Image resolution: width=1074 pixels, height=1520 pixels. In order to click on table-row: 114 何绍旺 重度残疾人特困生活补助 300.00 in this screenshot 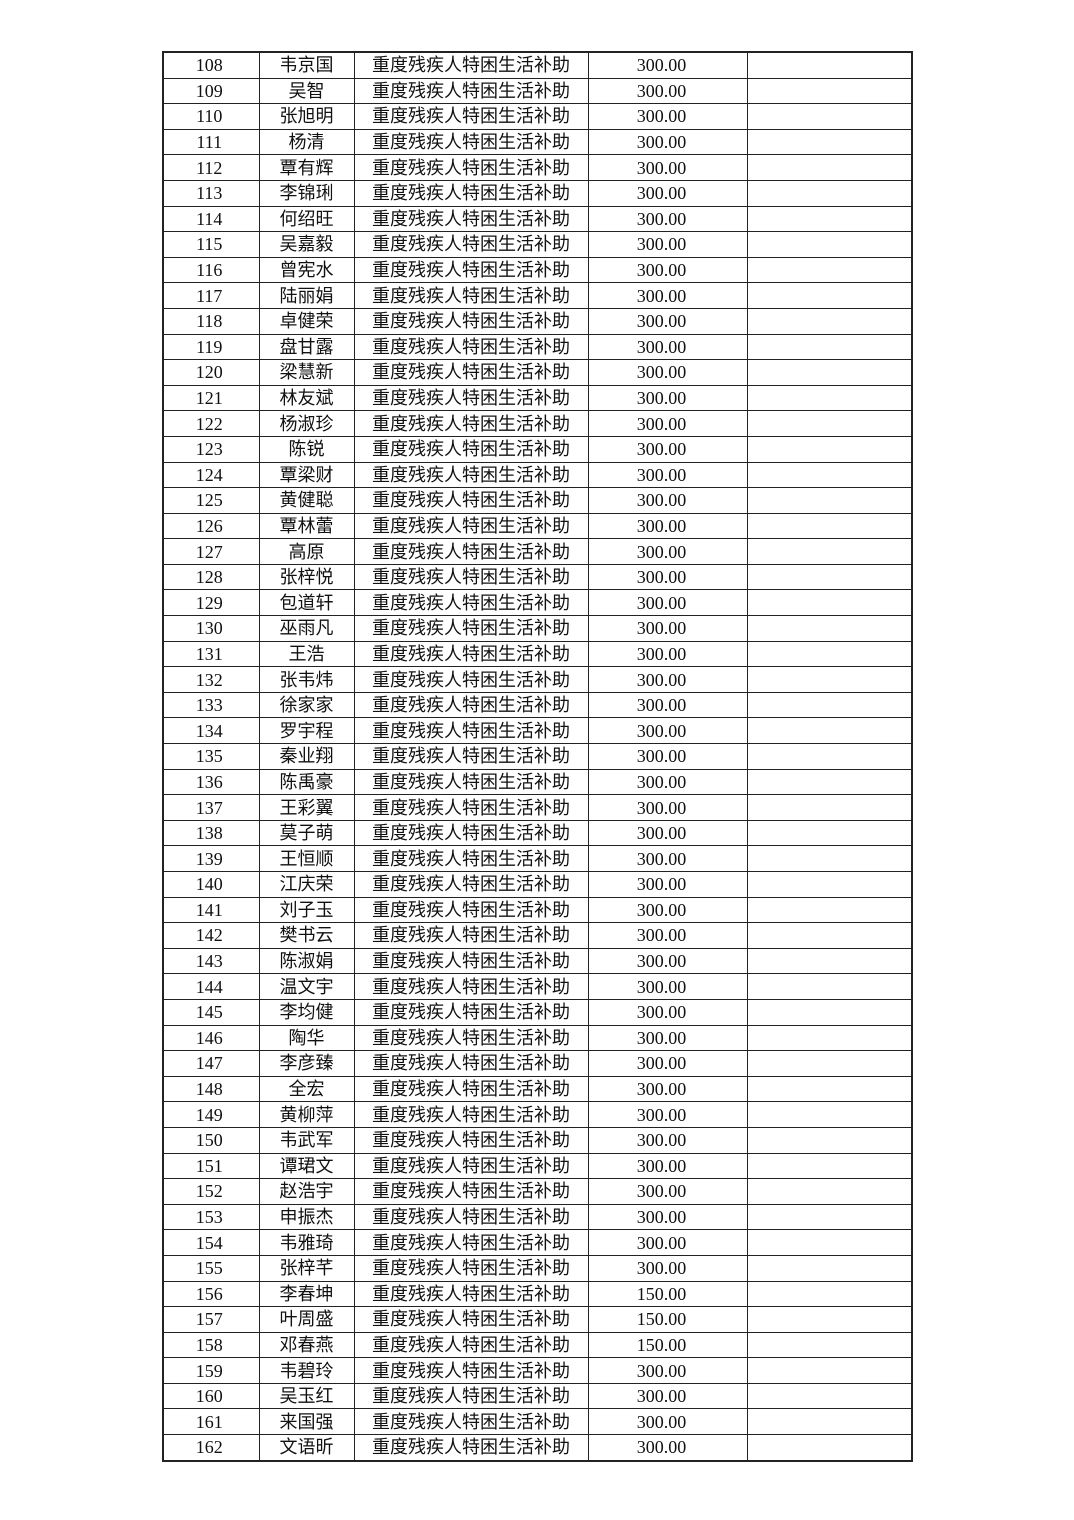, I will do `click(537, 219)`.